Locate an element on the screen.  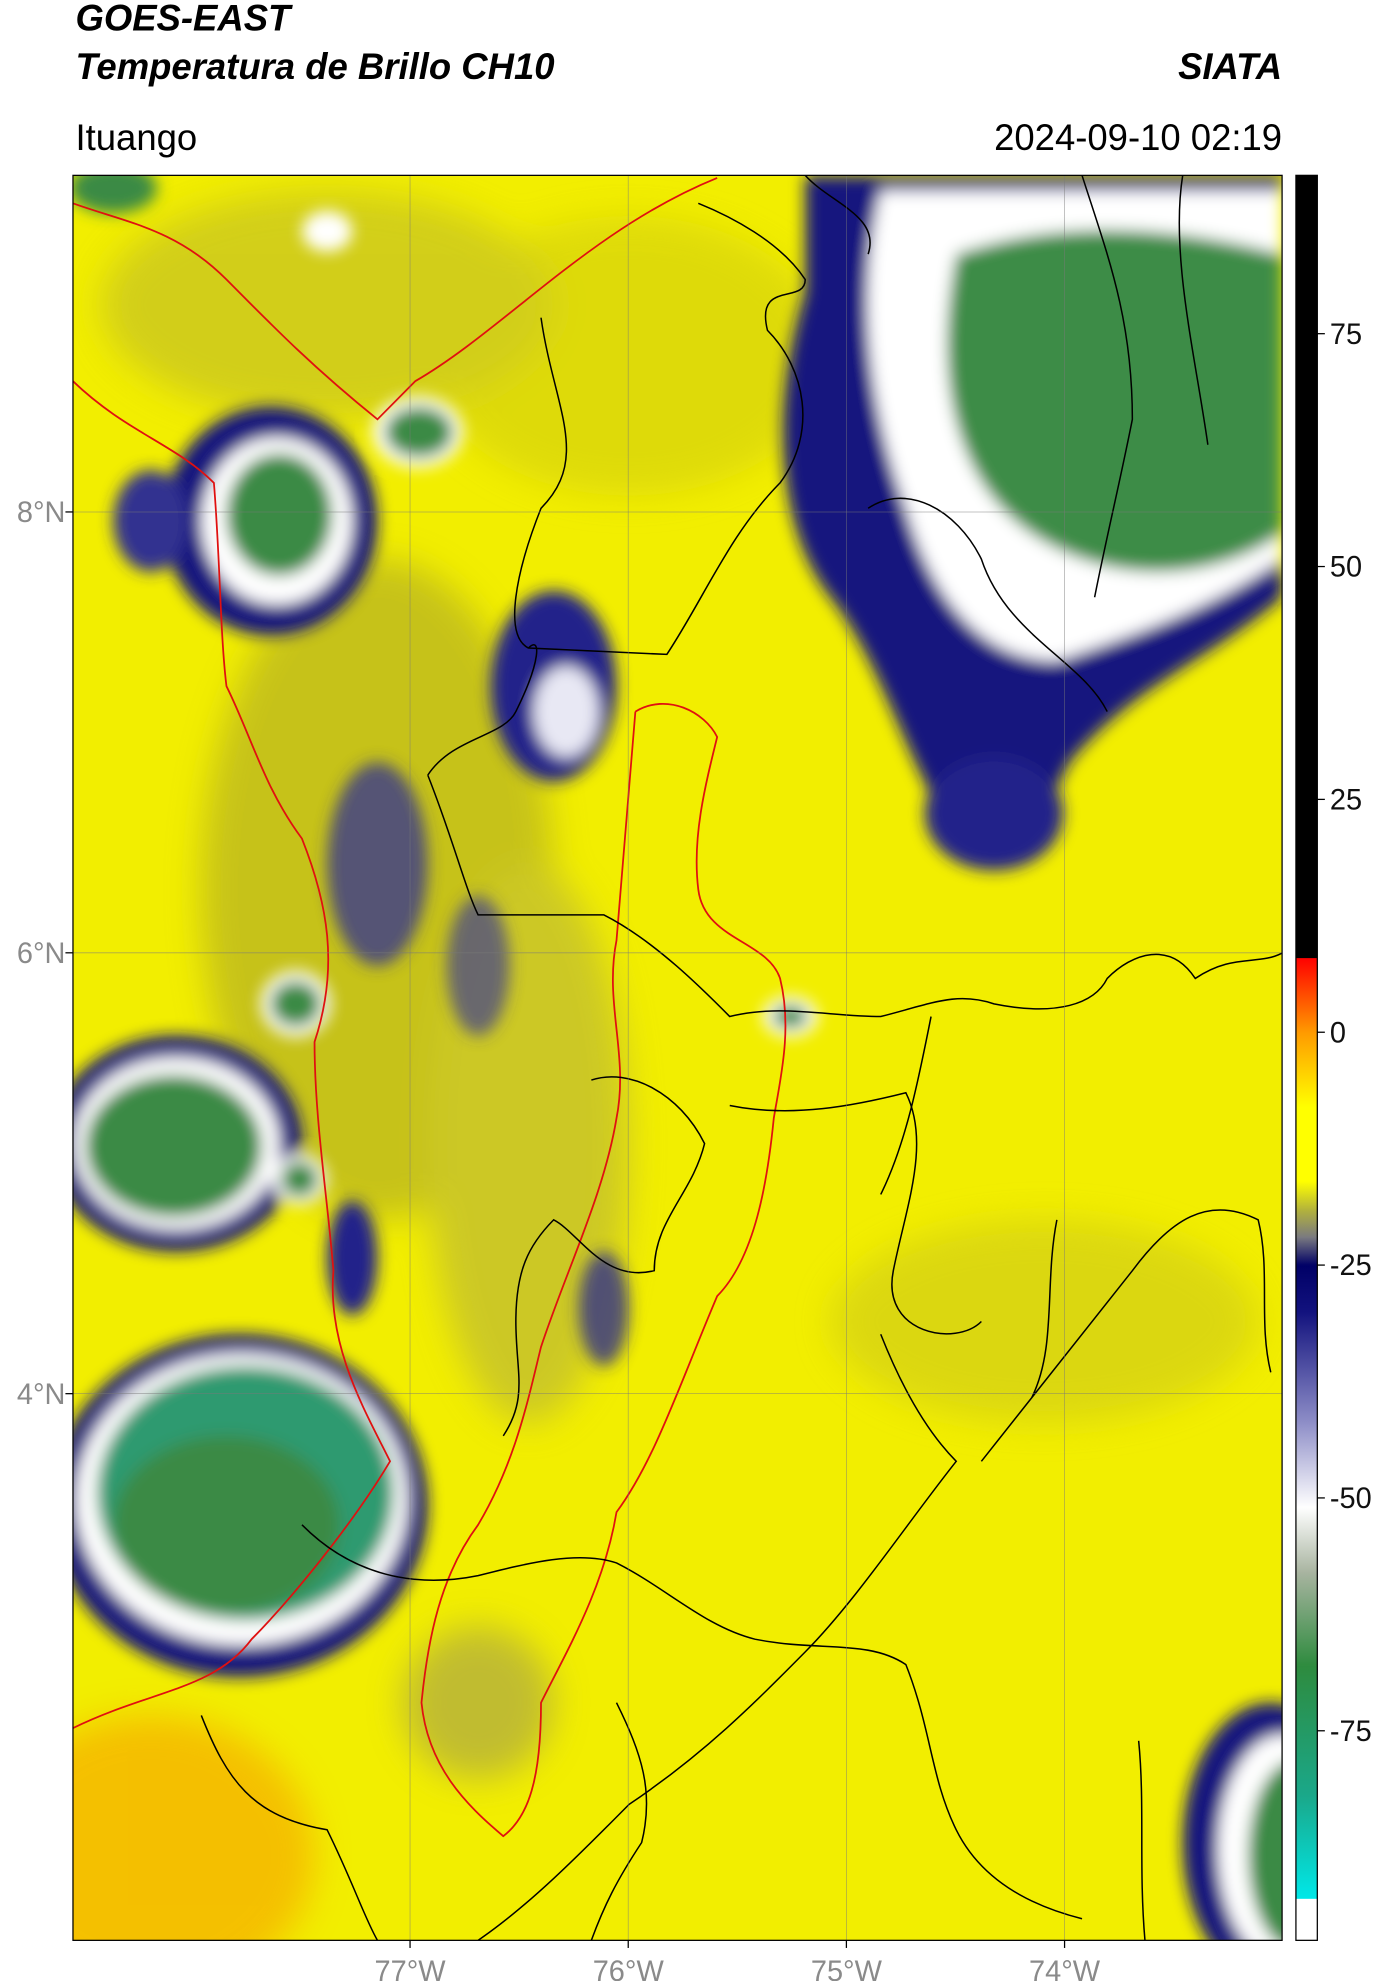
y-tick-label: 8°N is located at coordinates (41, 513).